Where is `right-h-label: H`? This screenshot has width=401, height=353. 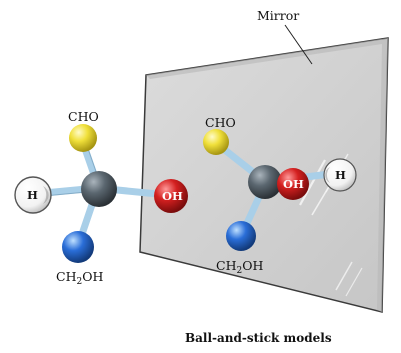
right-h-label: H is located at coordinates (340, 175).